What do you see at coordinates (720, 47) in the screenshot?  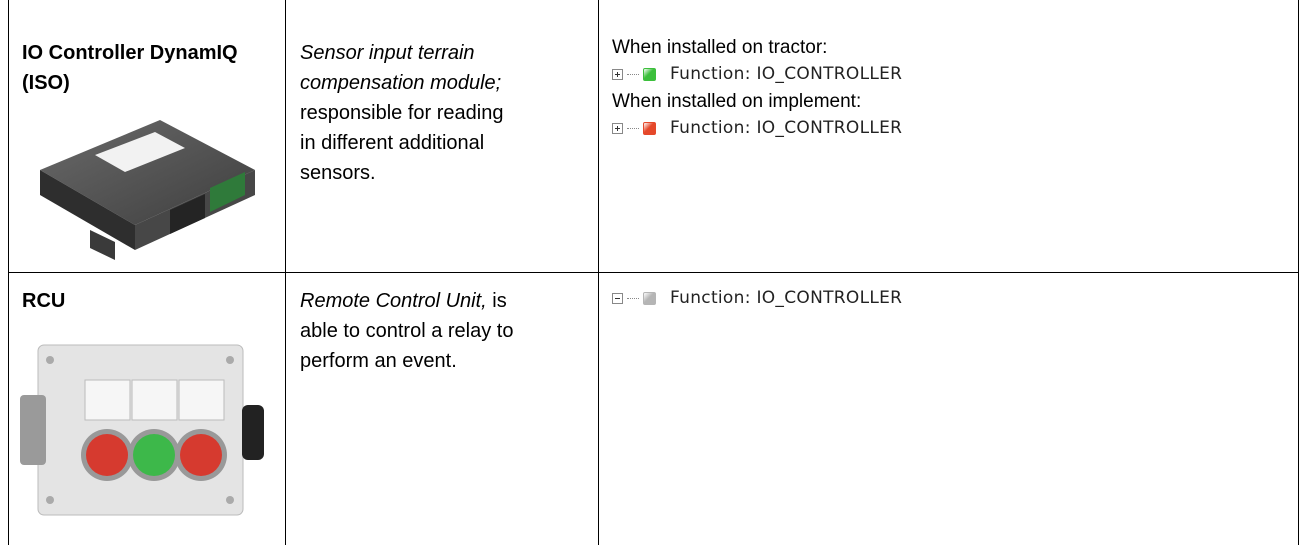 I see `status-caption: When installed on tractor:` at bounding box center [720, 47].